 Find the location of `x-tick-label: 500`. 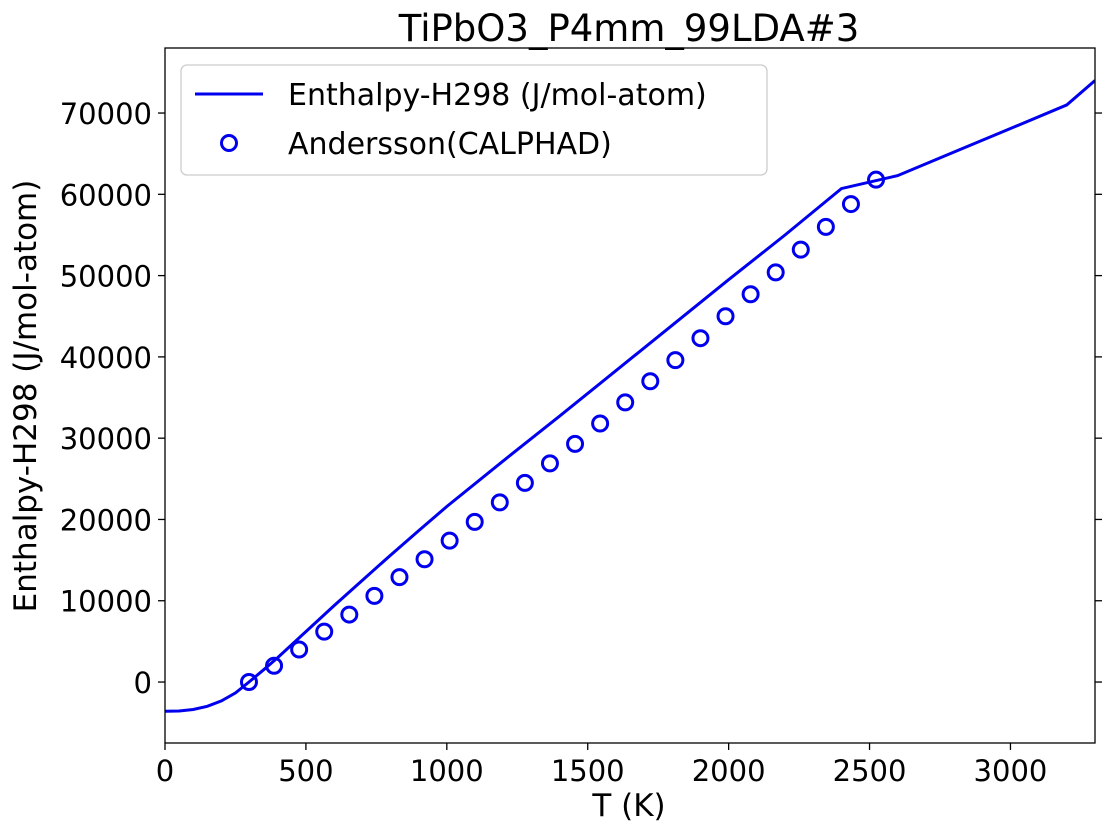

x-tick-label: 500 is located at coordinates (305, 771).